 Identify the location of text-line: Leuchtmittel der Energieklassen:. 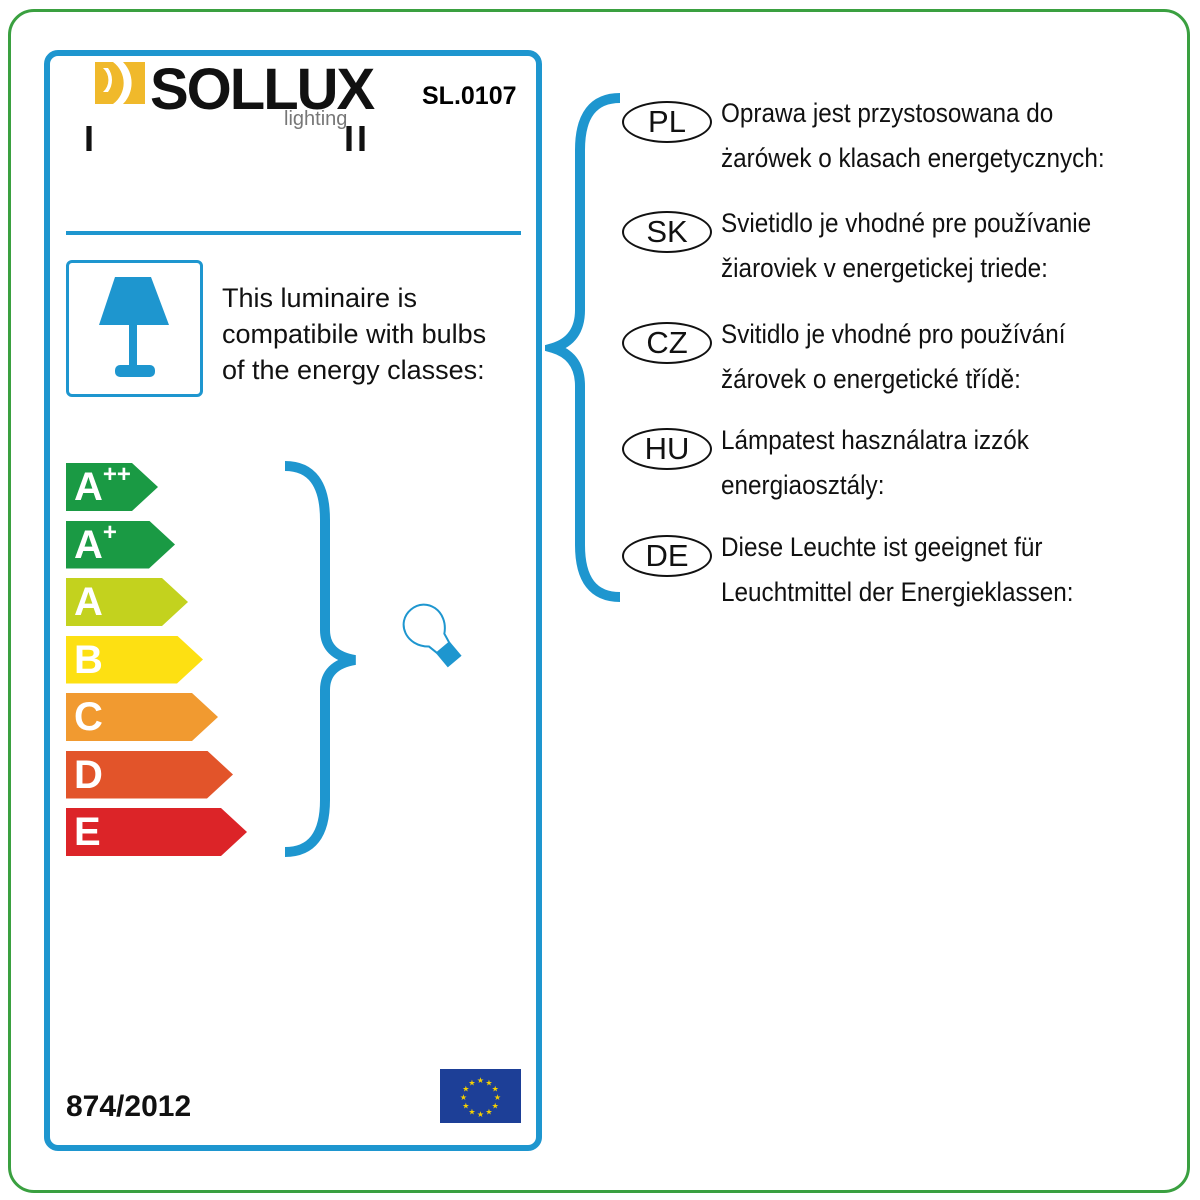
(897, 592).